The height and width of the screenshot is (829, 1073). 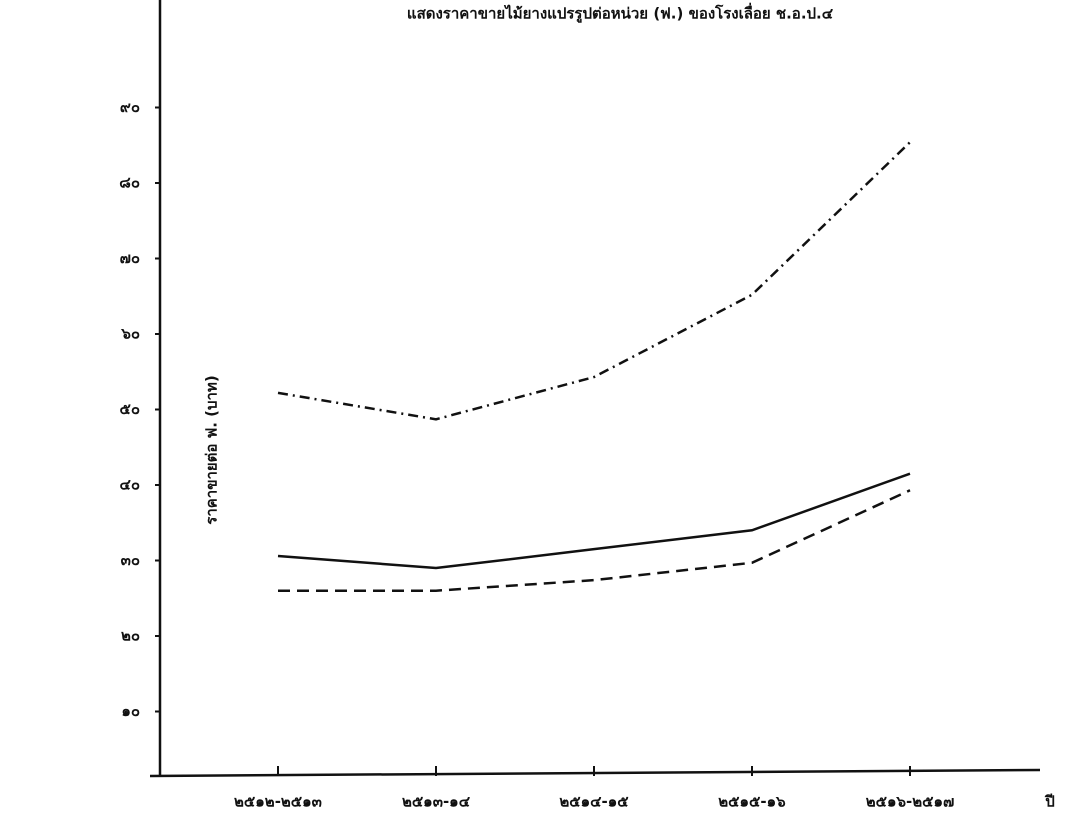 What do you see at coordinates (130, 560) in the screenshot?
I see `y-tick-label: ๓๐` at bounding box center [130, 560].